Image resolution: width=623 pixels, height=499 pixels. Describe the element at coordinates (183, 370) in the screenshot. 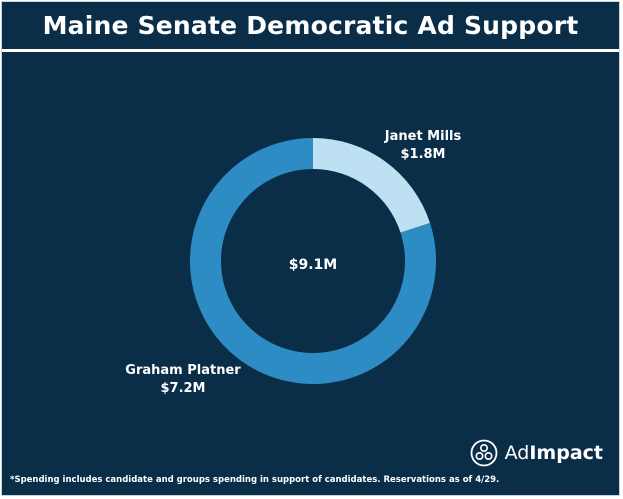

I see `slice-name-graham-platner: Graham Platner` at that location.